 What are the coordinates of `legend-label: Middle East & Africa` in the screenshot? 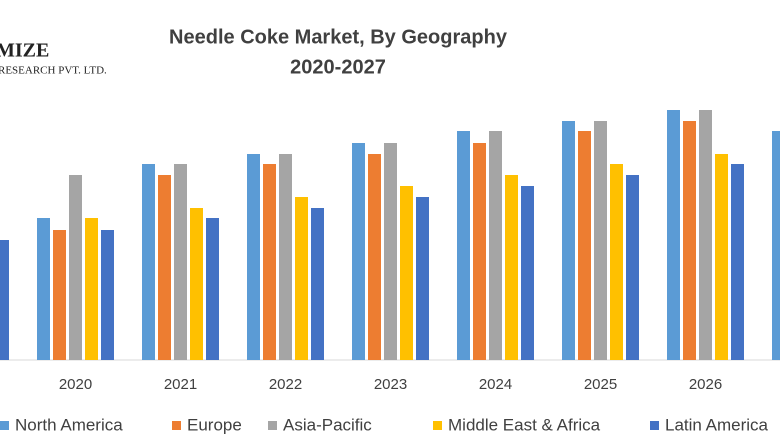 It's located at (524, 424).